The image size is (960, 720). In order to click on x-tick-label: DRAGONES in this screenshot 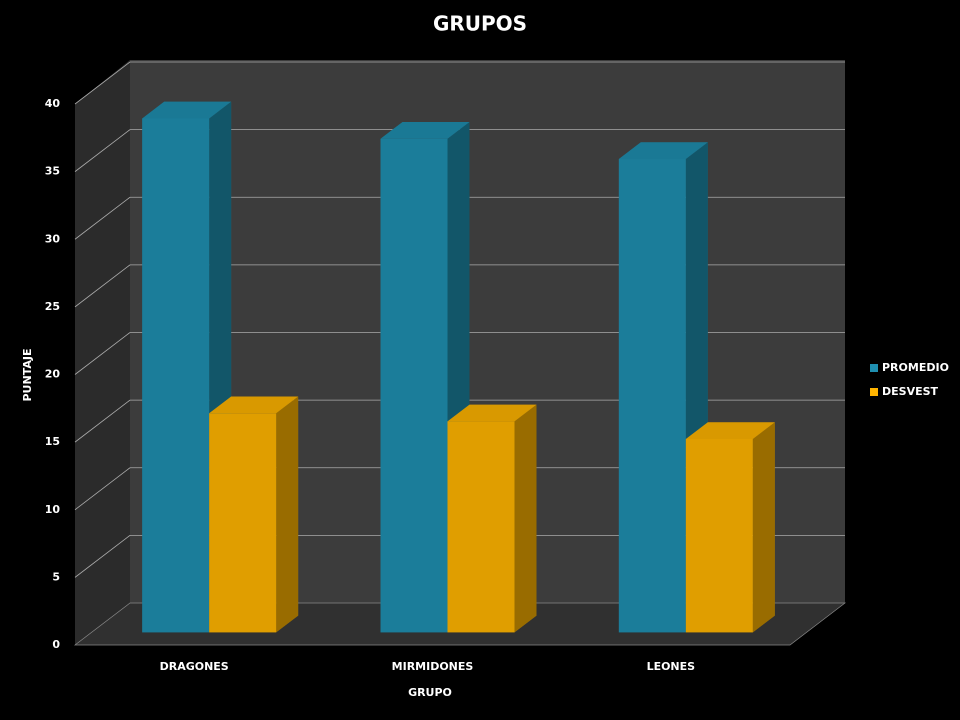, I will do `click(194, 666)`.